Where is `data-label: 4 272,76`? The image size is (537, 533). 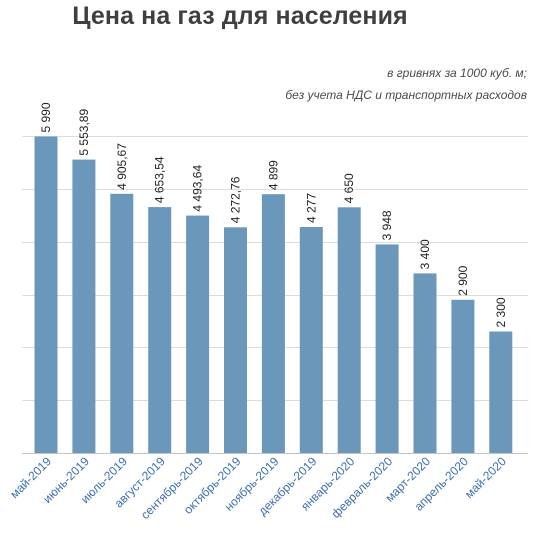
data-label: 4 272,76 is located at coordinates (236, 199).